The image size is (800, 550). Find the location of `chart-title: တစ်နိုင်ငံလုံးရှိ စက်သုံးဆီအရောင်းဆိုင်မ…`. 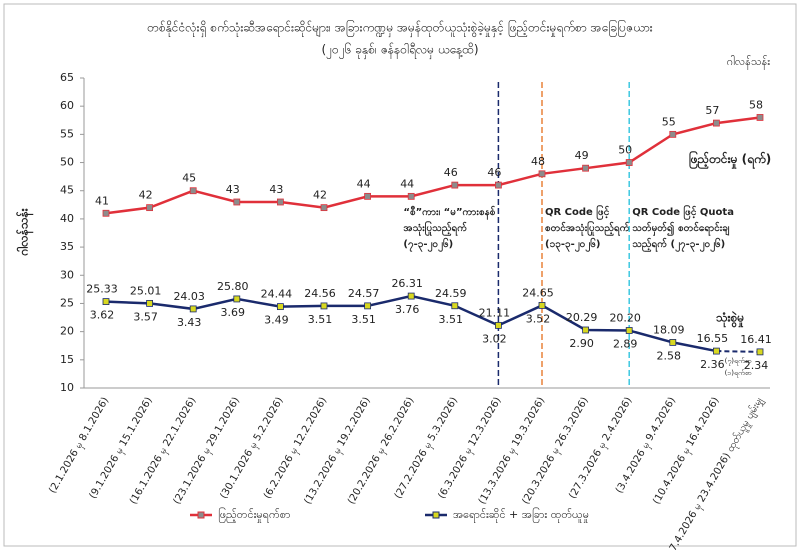

chart-title: တစ်နိုင်ငံလုံးရှိ စက်သုံးဆီအရောင်းဆိုင်မ… is located at coordinates (399, 28).